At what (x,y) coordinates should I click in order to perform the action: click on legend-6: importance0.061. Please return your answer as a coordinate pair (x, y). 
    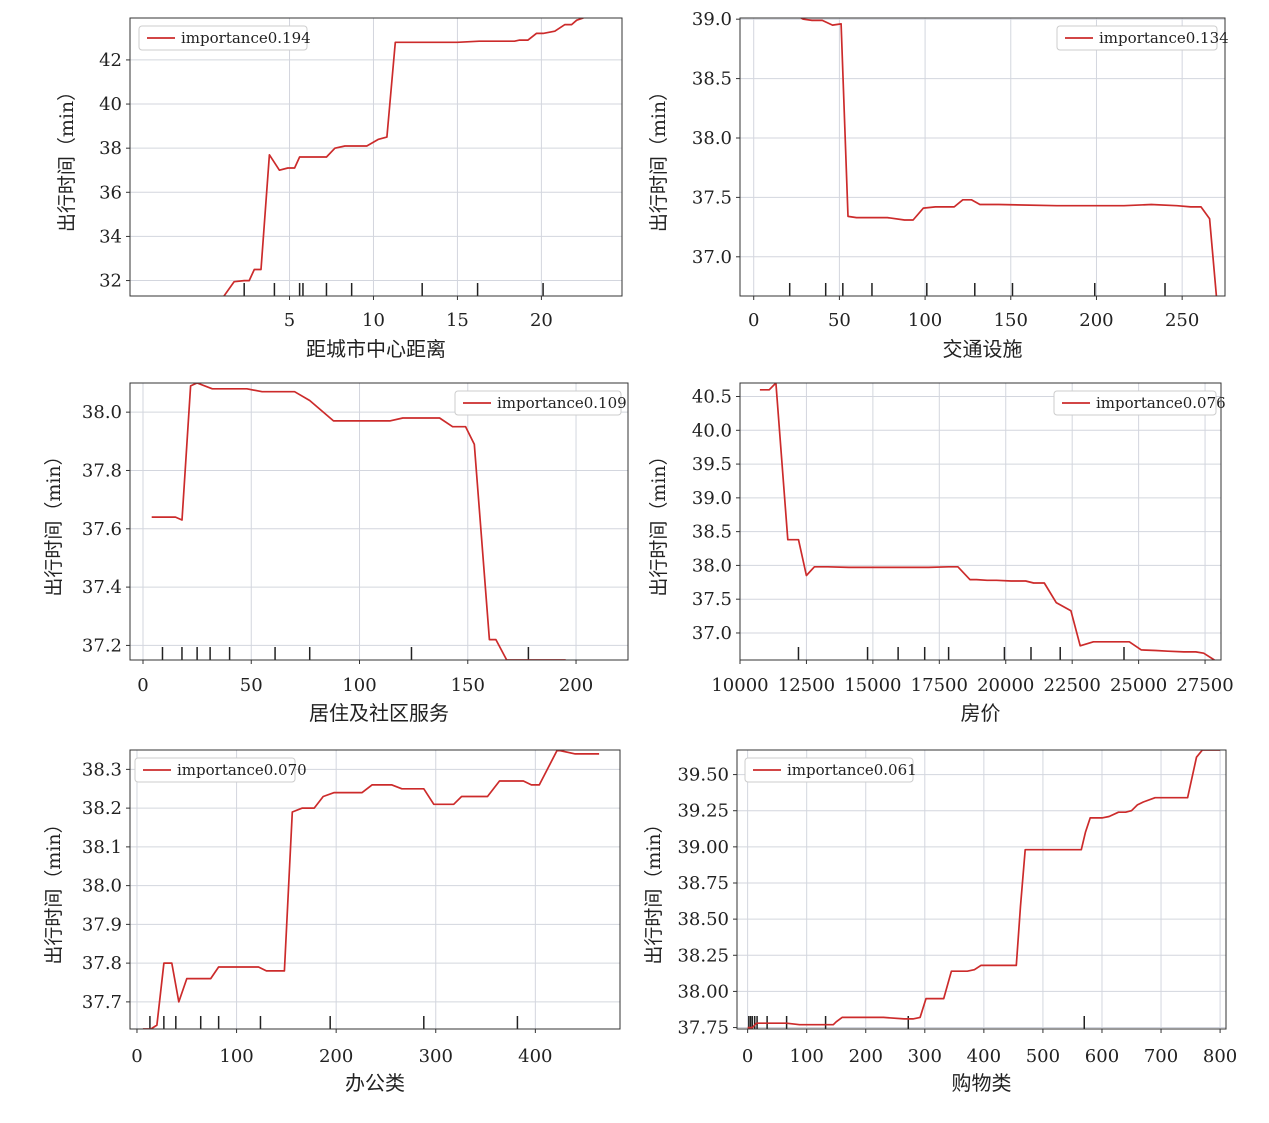
    Looking at the image, I should click on (830, 770).